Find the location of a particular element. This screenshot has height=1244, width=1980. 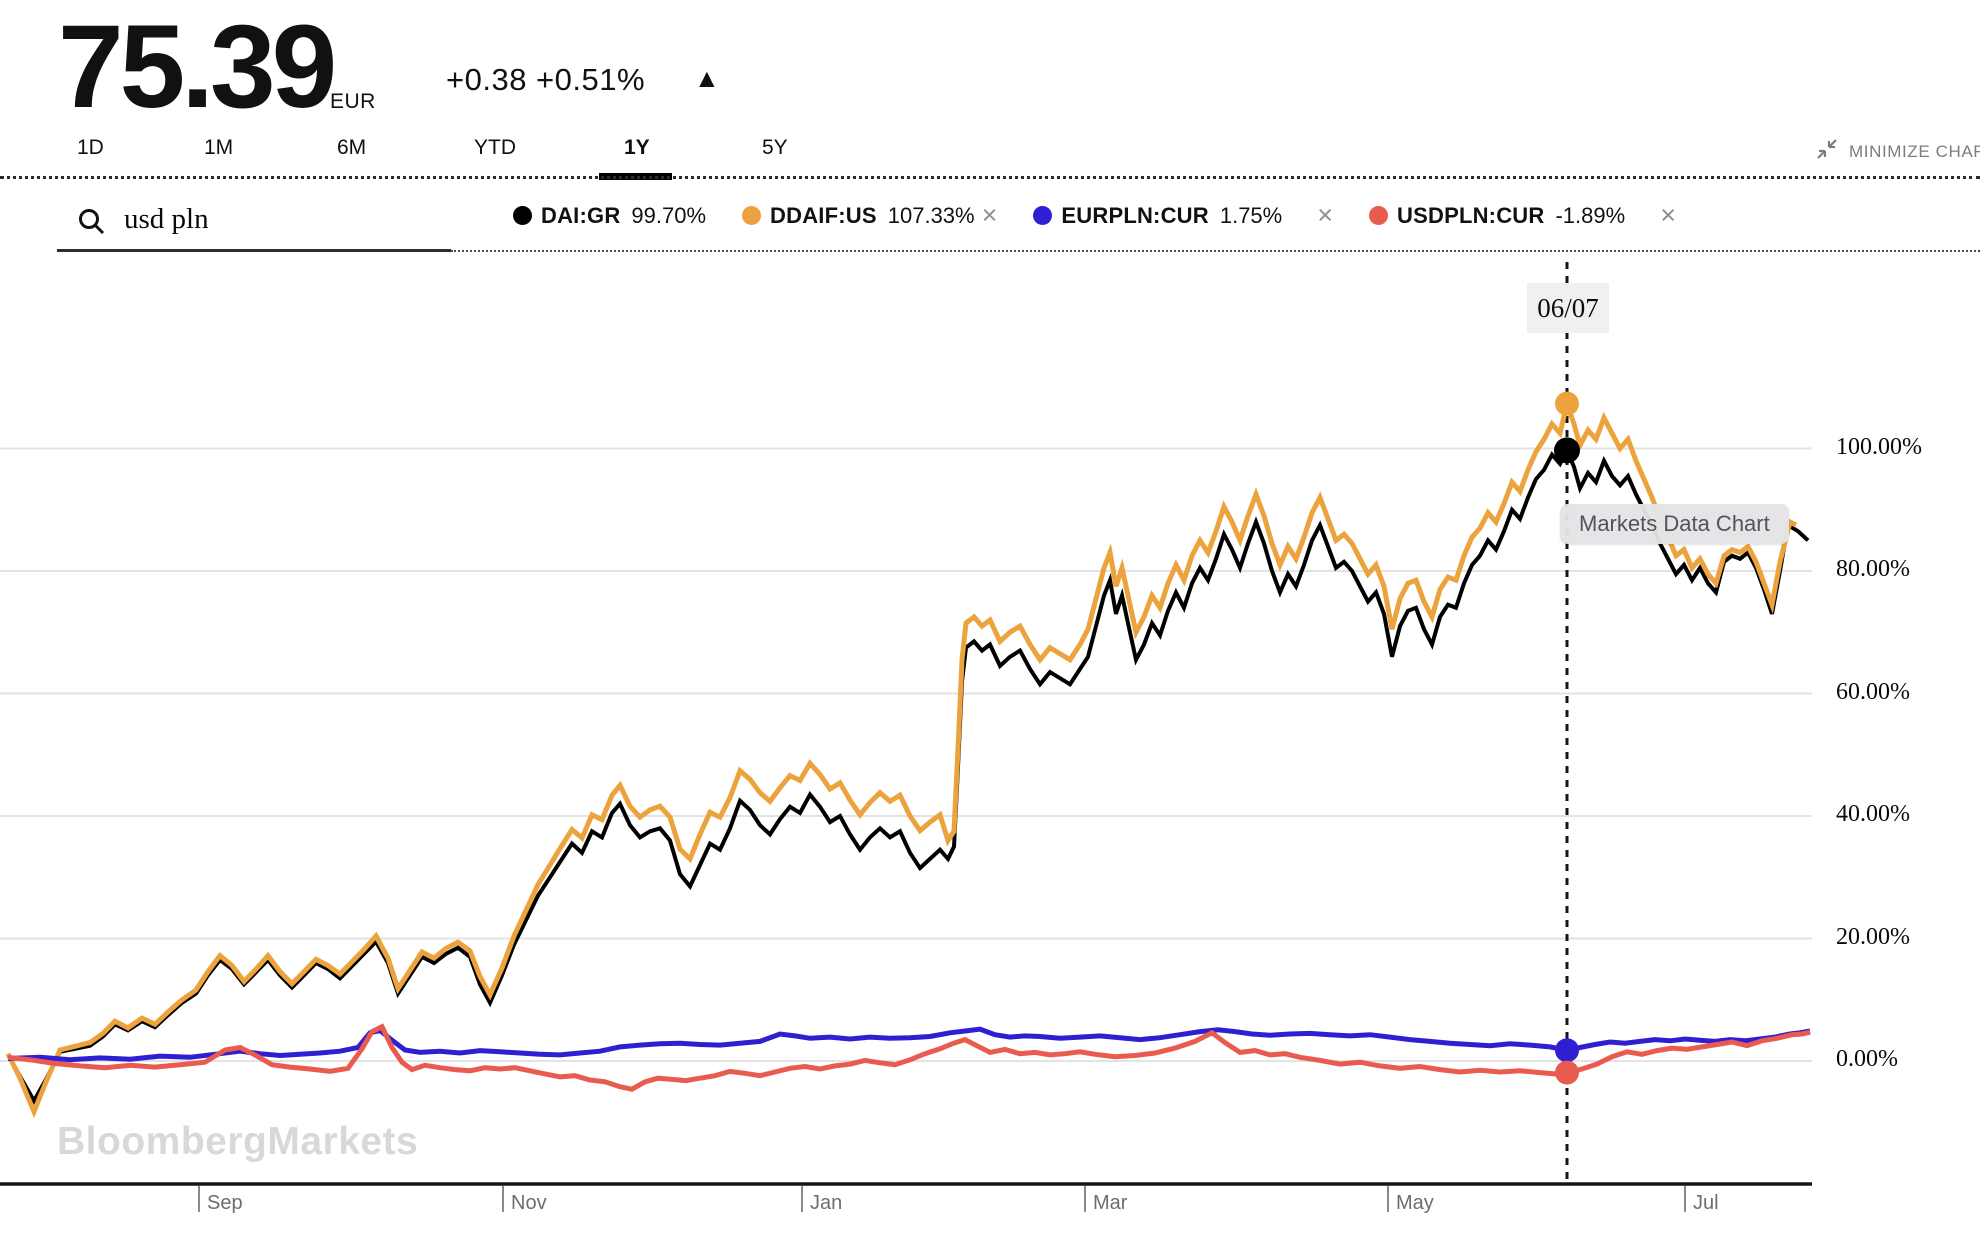

eurpln-series-dot is located at coordinates (1043, 215).